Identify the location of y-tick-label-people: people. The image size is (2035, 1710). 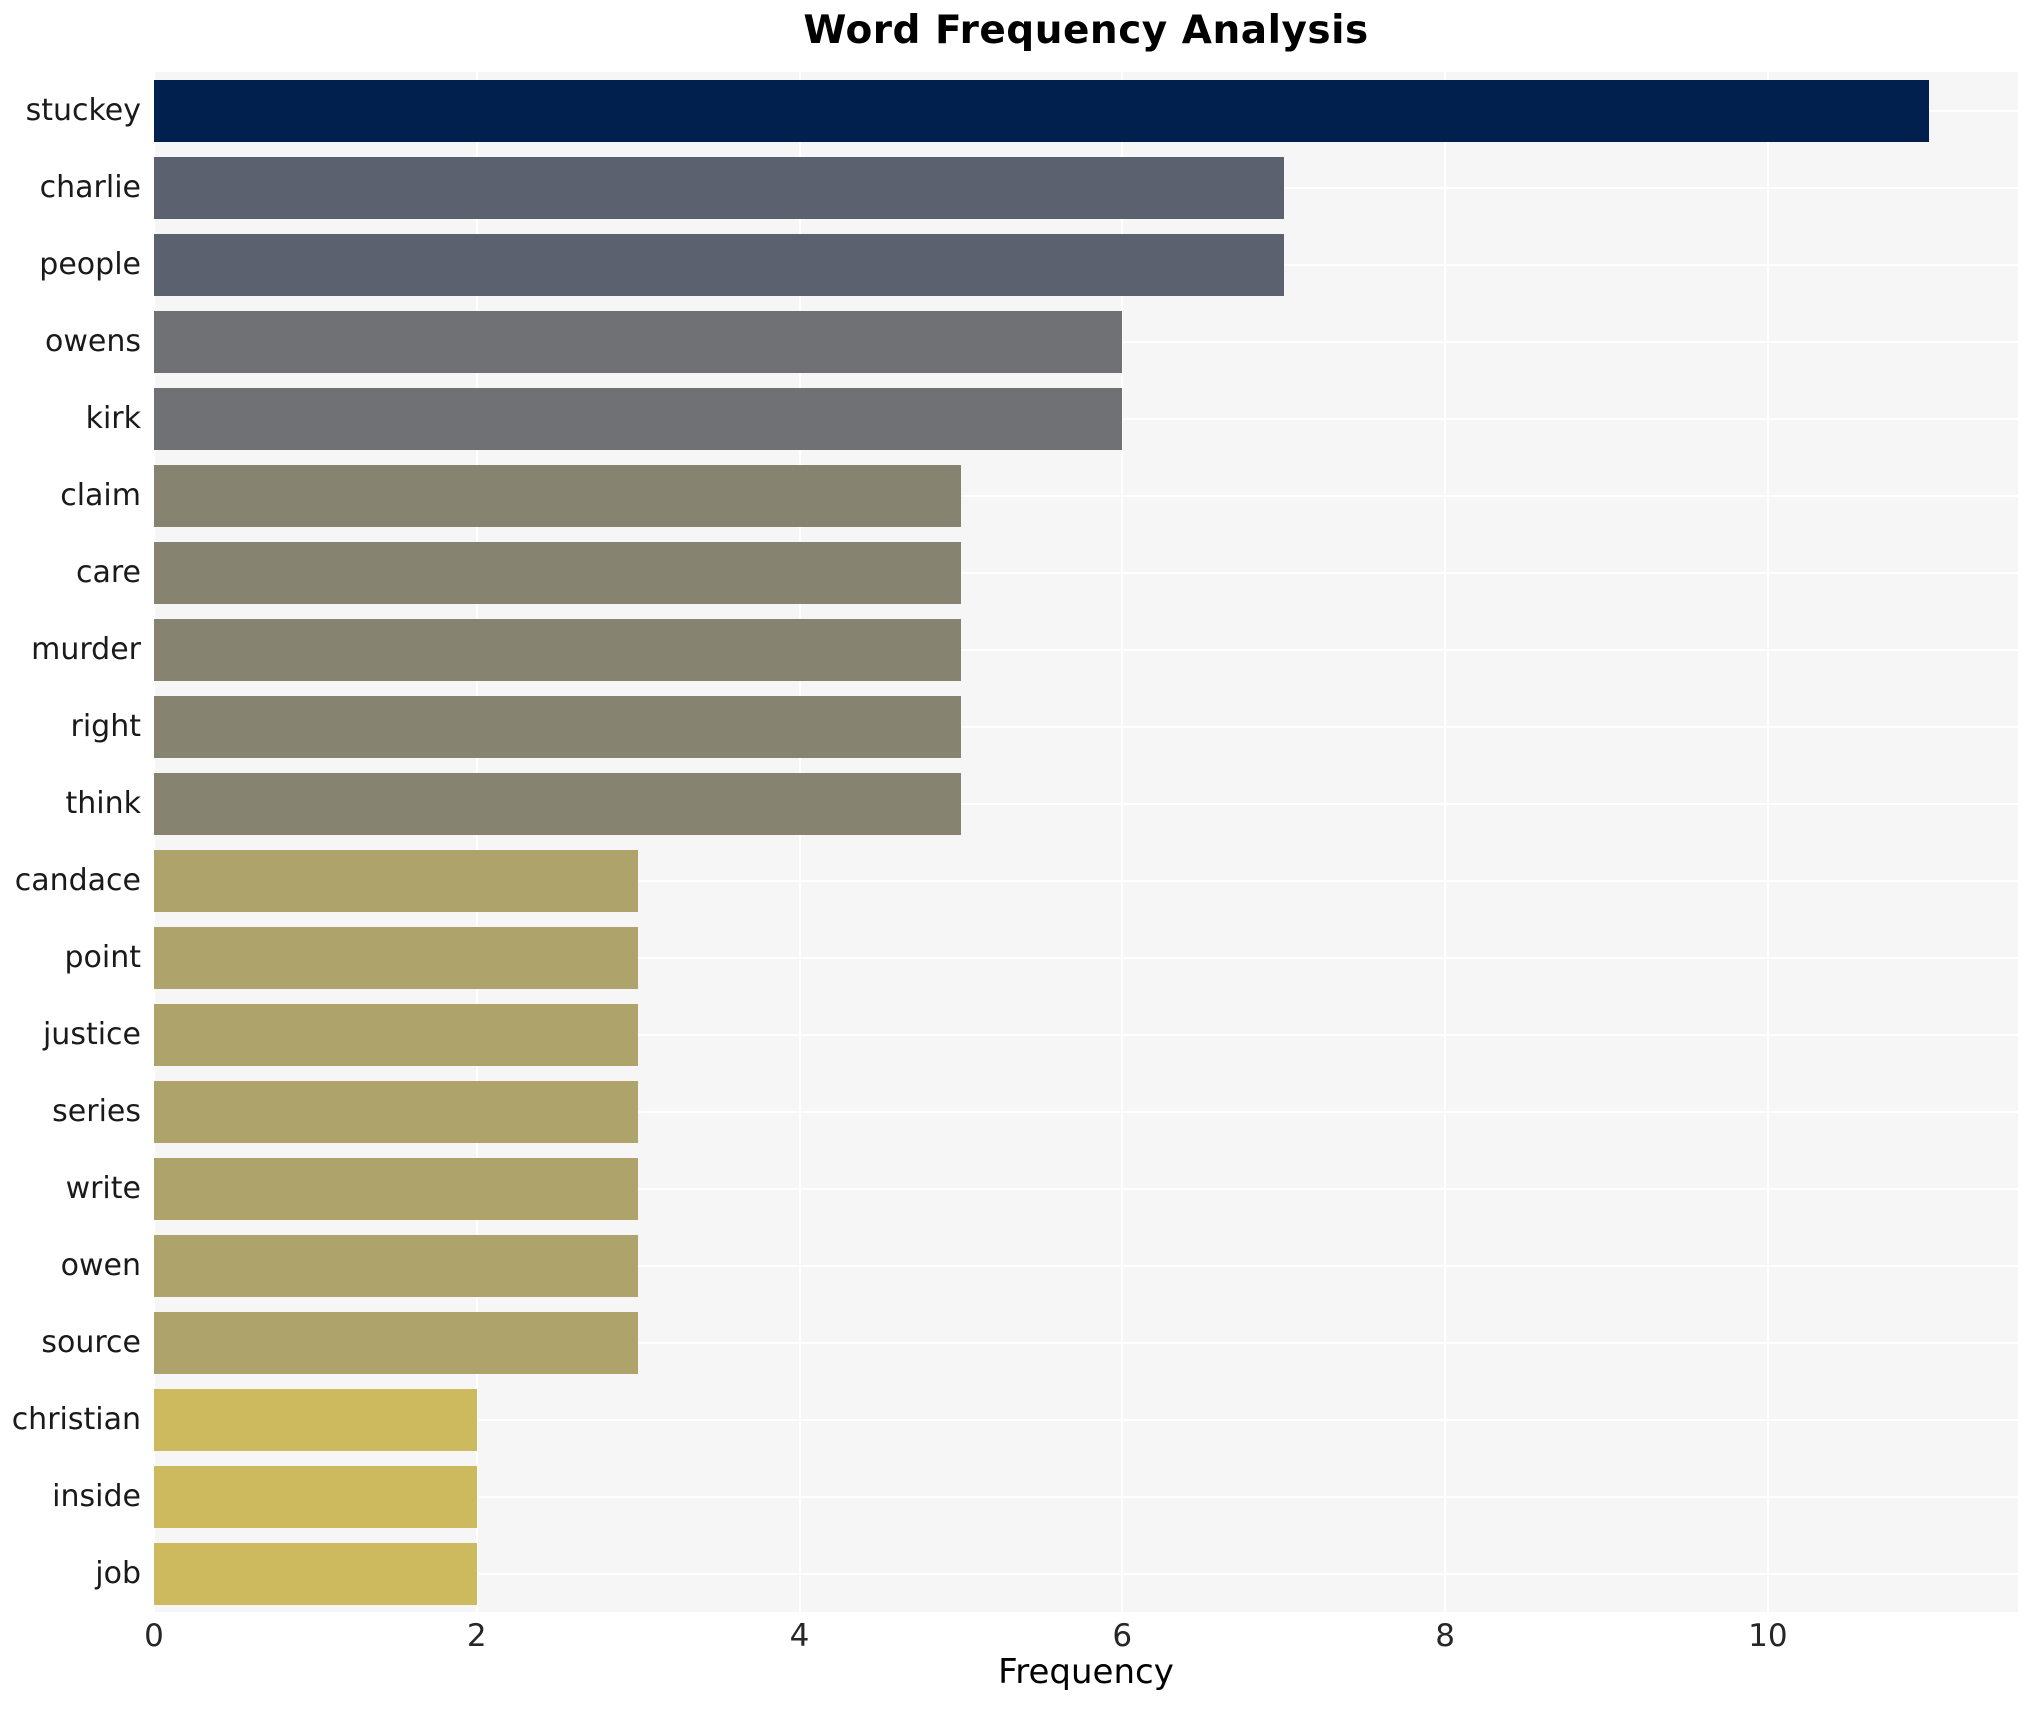
(90, 264).